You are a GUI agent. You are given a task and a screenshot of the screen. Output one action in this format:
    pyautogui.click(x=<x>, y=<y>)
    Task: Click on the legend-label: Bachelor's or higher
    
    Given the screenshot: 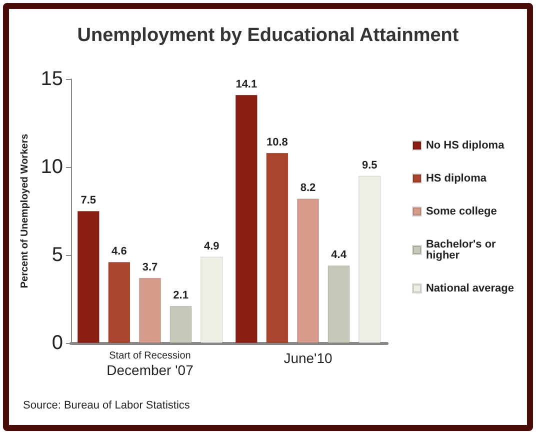 What is the action you would take?
    pyautogui.click(x=462, y=250)
    